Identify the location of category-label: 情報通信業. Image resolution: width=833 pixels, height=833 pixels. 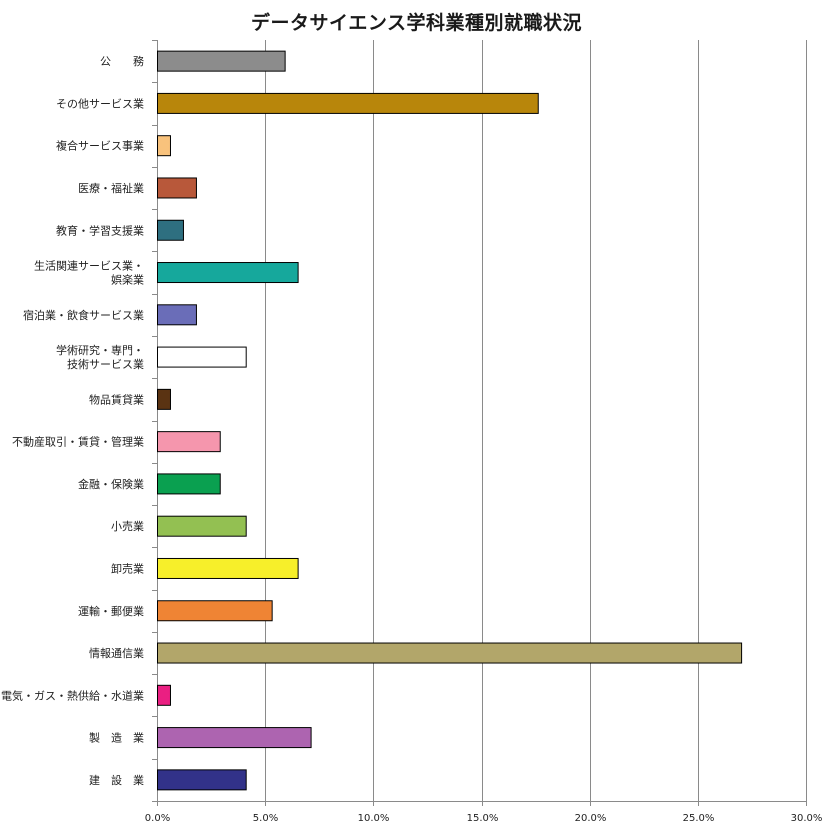
(116, 653).